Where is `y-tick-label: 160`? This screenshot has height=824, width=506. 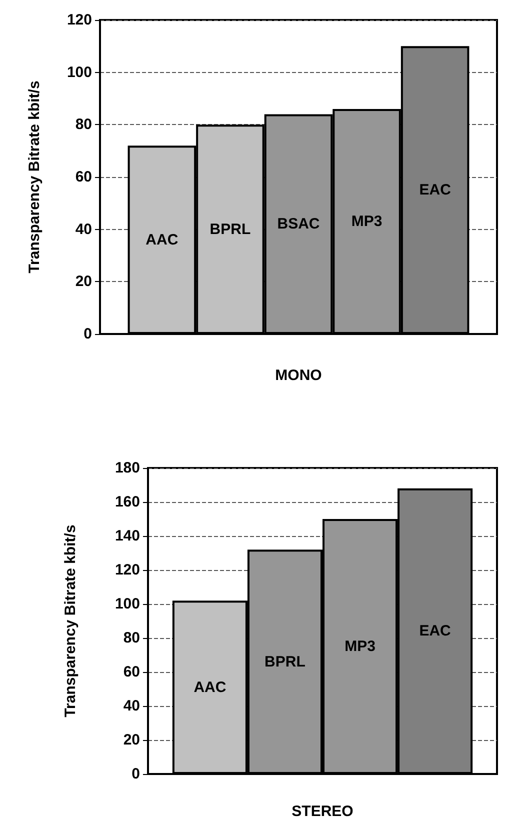 y-tick-label: 160 is located at coordinates (127, 502).